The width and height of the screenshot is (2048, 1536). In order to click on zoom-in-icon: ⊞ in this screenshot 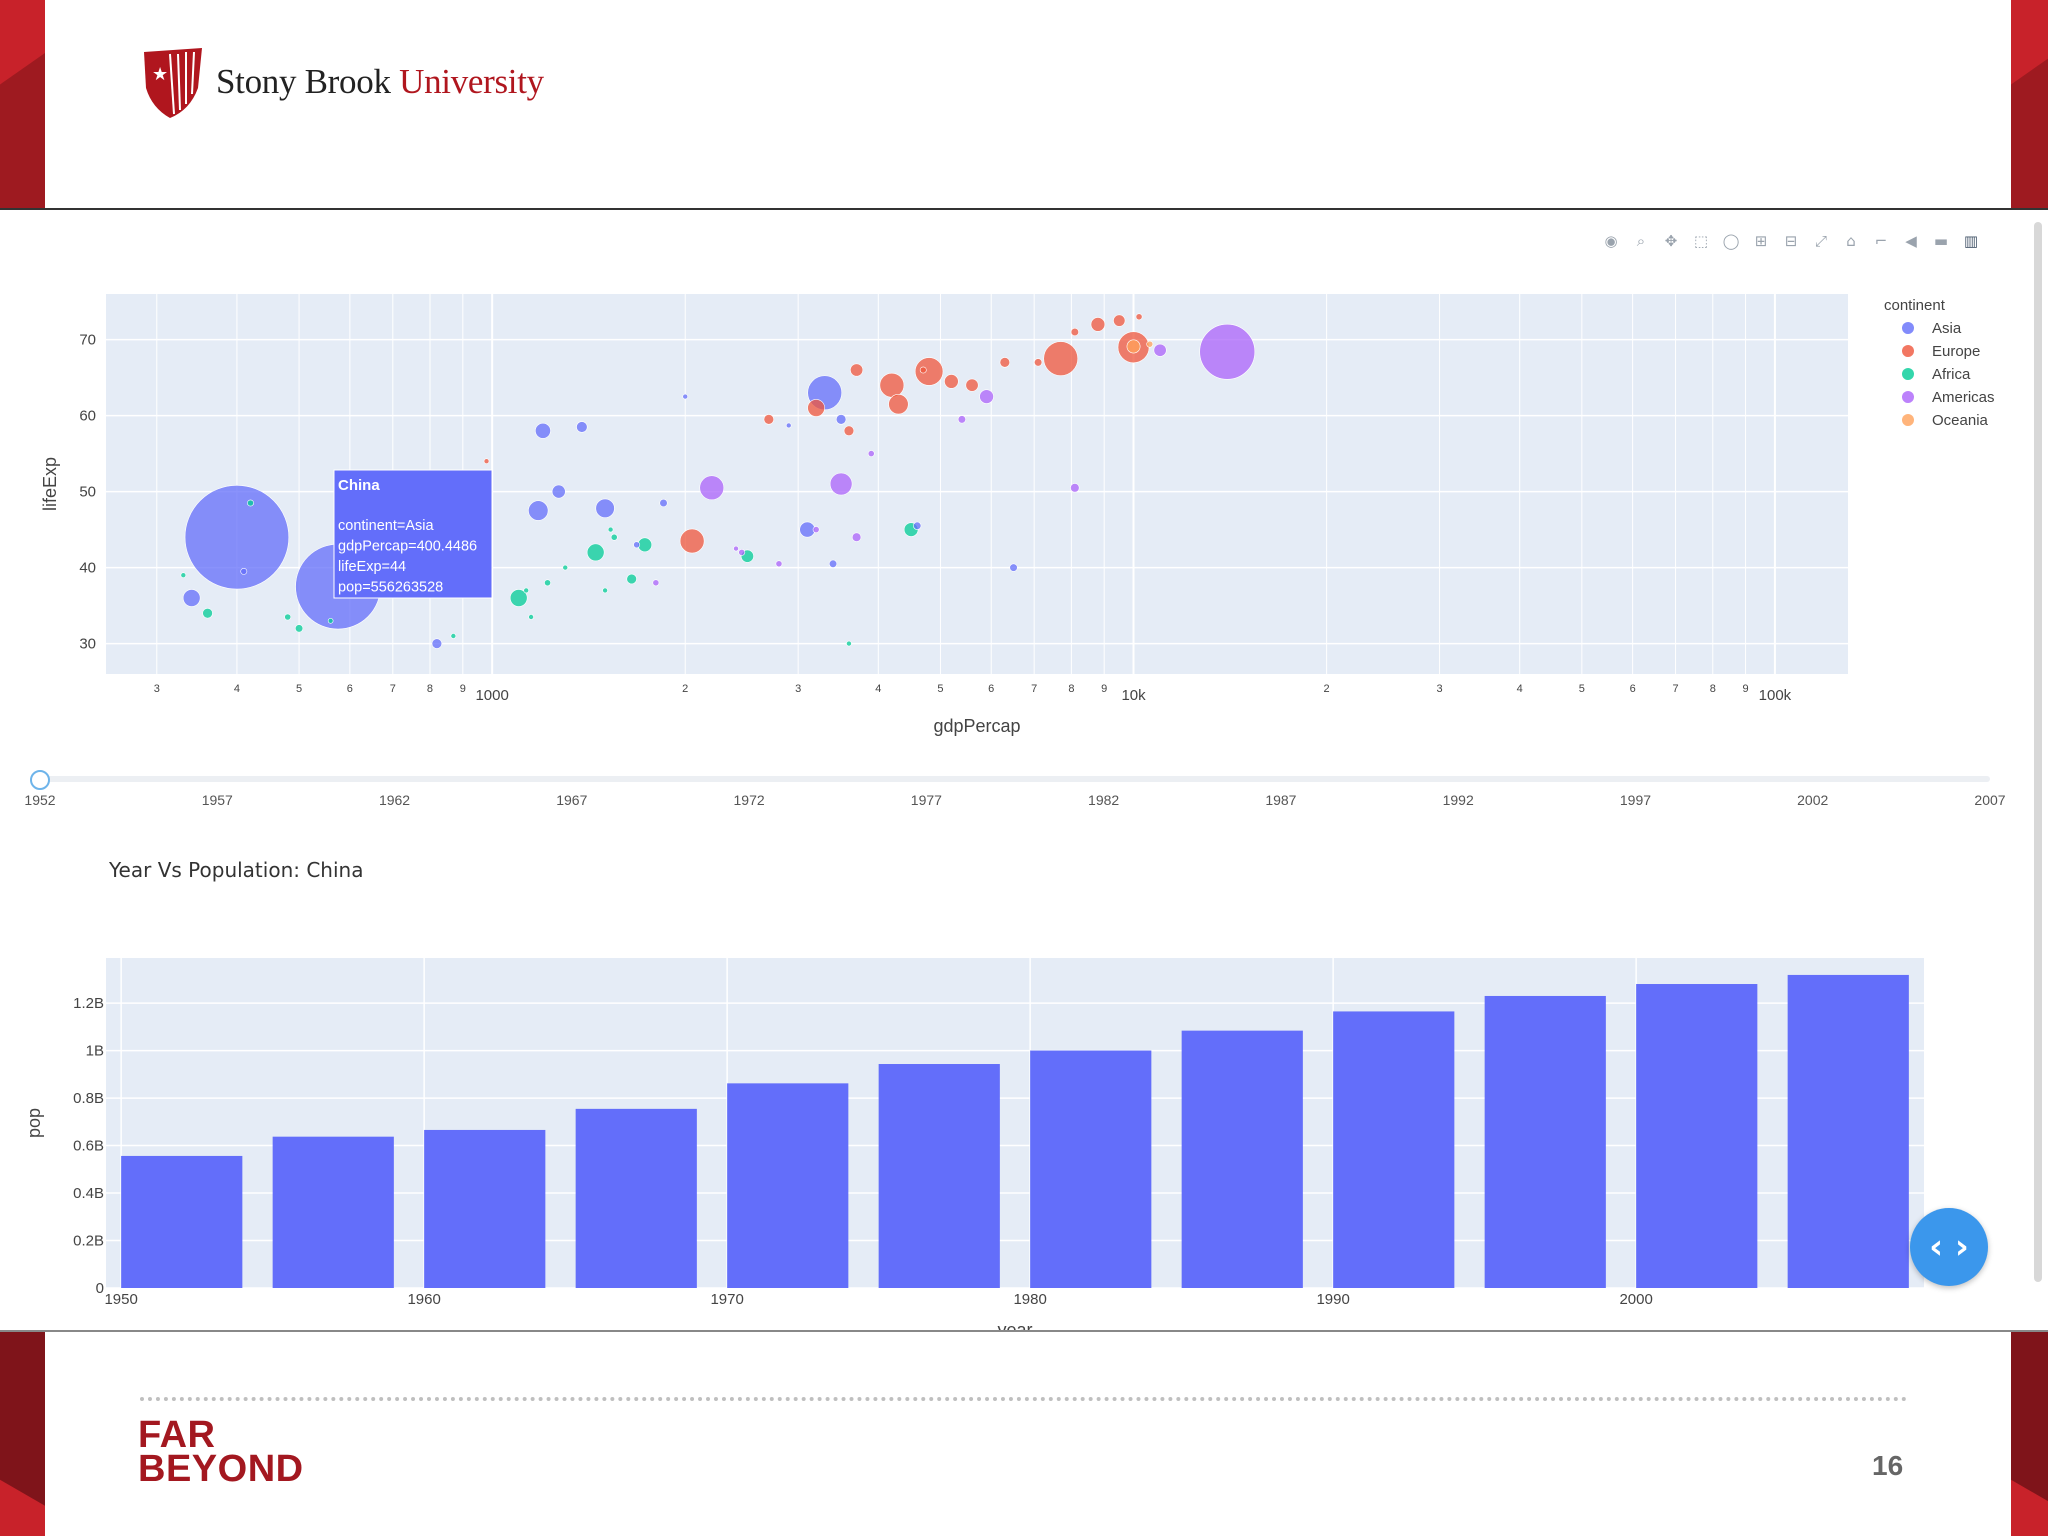, I will do `click(1761, 241)`.